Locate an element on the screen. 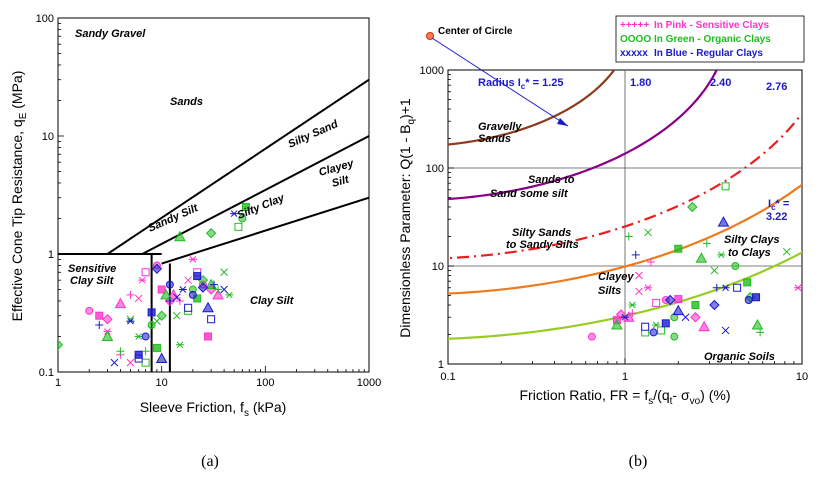 The width and height of the screenshot is (818, 478). radius-label-276: 2.76 is located at coordinates (776, 87).